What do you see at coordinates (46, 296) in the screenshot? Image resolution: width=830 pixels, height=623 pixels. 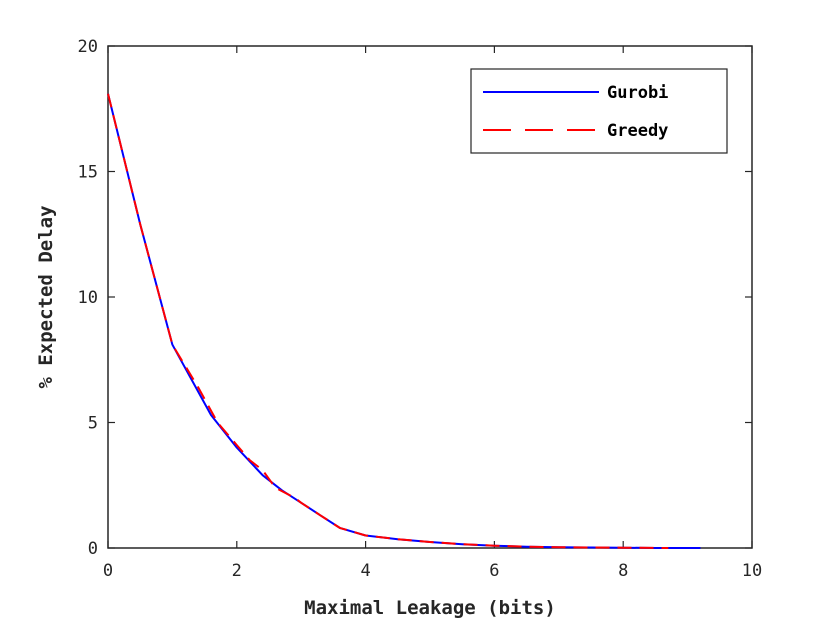 I see `y-axis-label: % Expected Delay` at bounding box center [46, 296].